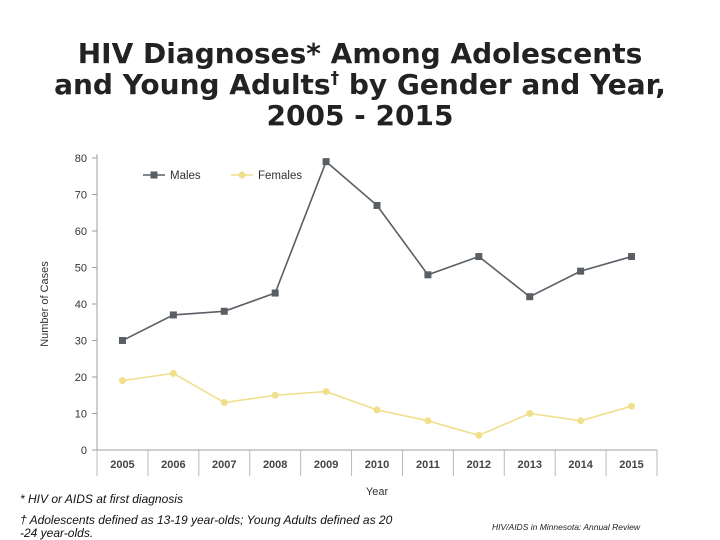  Describe the element at coordinates (360, 53) in the screenshot. I see `title-line-1: HIV Diagnoses* Among Adolescents` at that location.